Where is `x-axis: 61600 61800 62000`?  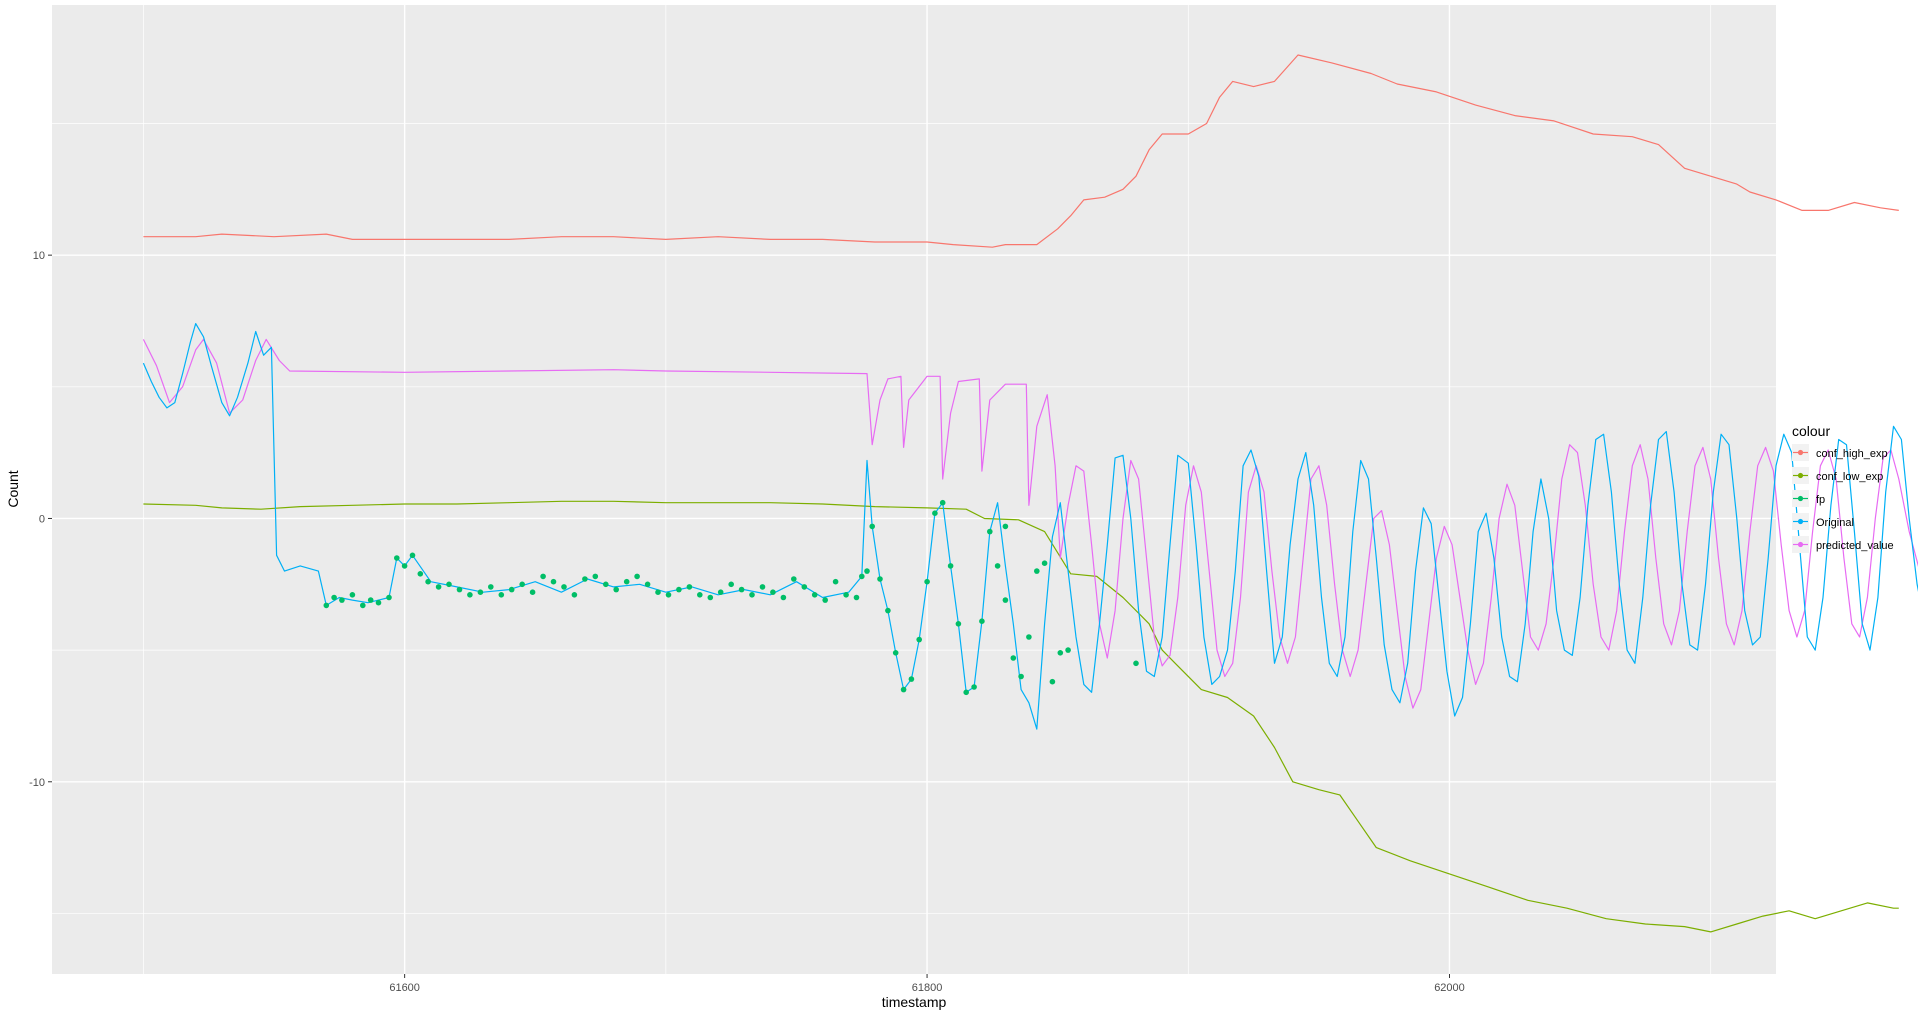 x-axis: 61600 61800 62000 is located at coordinates (927, 984).